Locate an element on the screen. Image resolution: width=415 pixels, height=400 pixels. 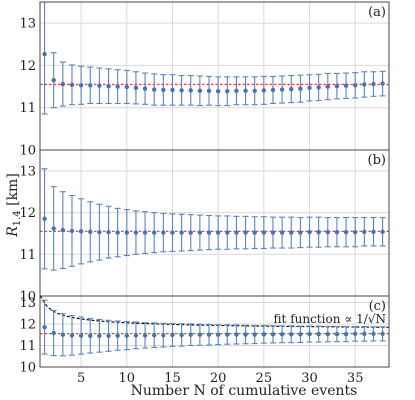
fit-annotation: fit function ∝ 1/√N is located at coordinates (330, 319).